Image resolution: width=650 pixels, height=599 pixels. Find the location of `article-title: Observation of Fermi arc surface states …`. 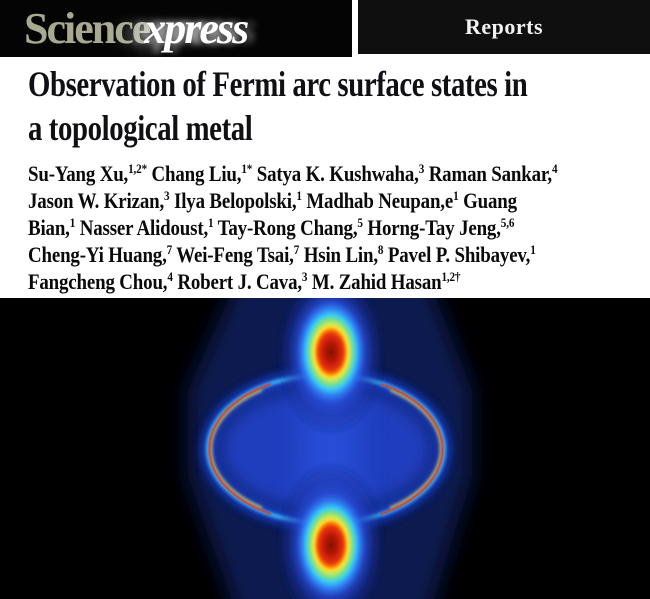

article-title: Observation of Fermi arc surface states … is located at coordinates (324, 106).